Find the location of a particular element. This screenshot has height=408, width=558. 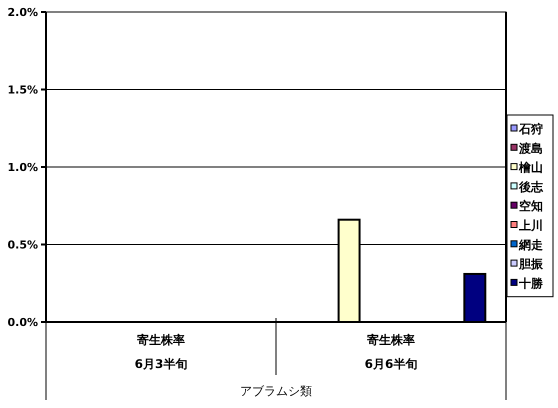

x-tick-label: 寄生株率 6月3半旬 is located at coordinates (161, 352).